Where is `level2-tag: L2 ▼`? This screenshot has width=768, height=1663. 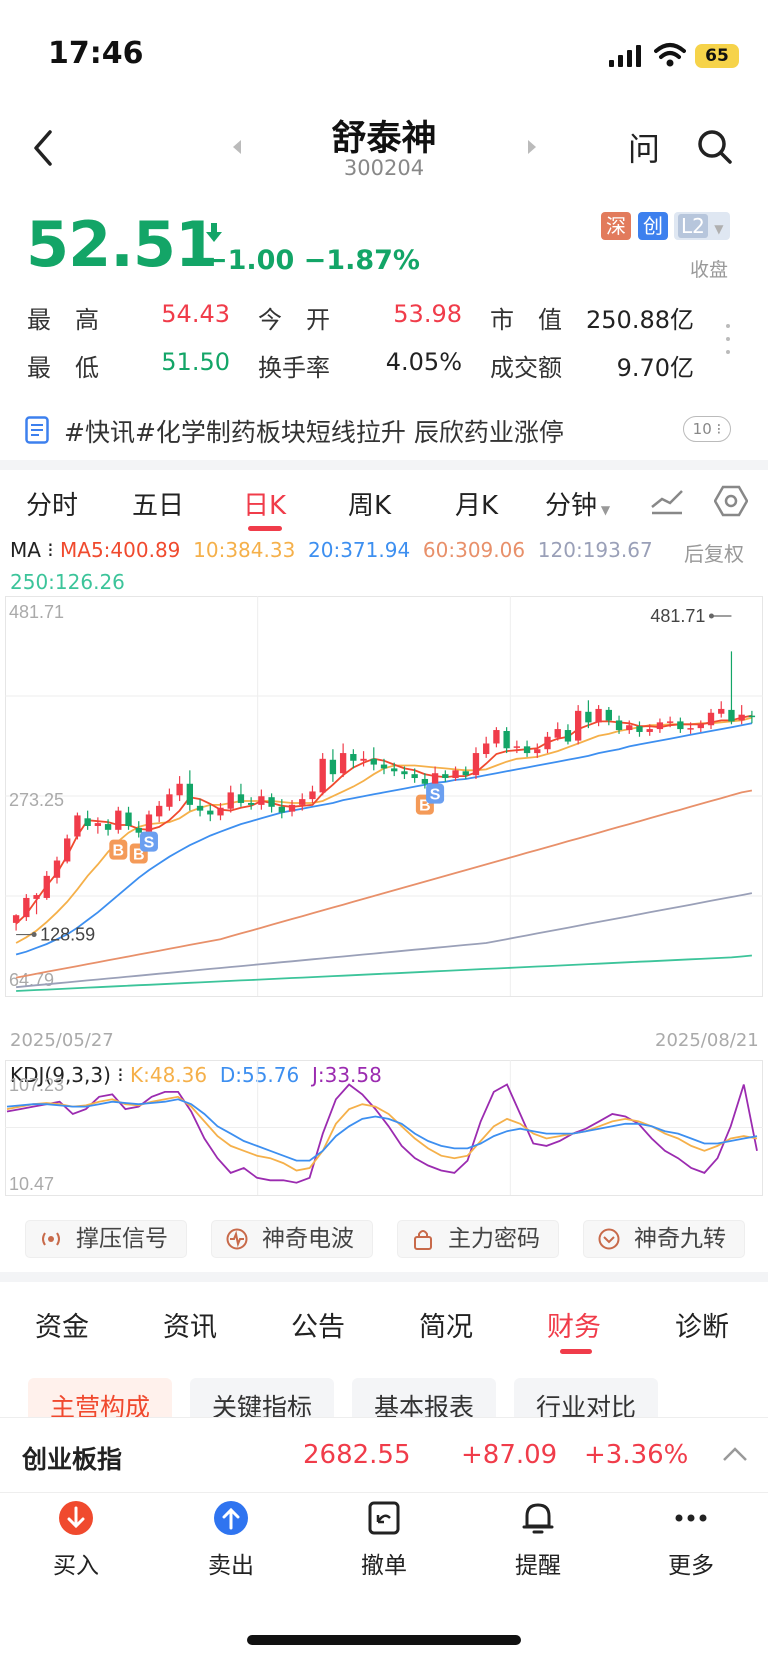 level2-tag: L2 ▼ is located at coordinates (702, 226).